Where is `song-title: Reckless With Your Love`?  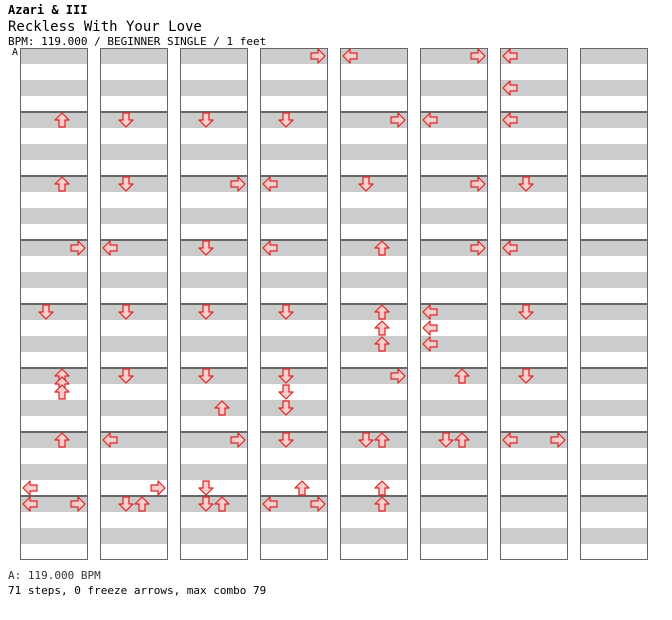
song-title: Reckless With Your Love is located at coordinates (105, 27).